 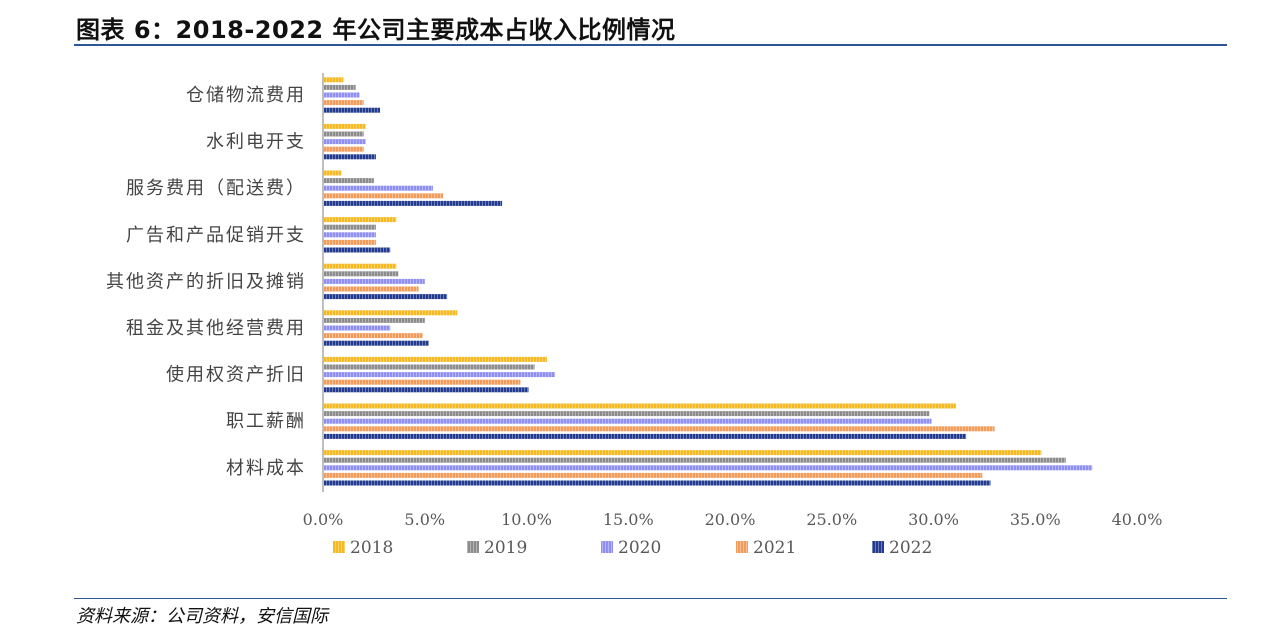 What do you see at coordinates (607, 547) in the screenshot?
I see `legend-swatch-2020` at bounding box center [607, 547].